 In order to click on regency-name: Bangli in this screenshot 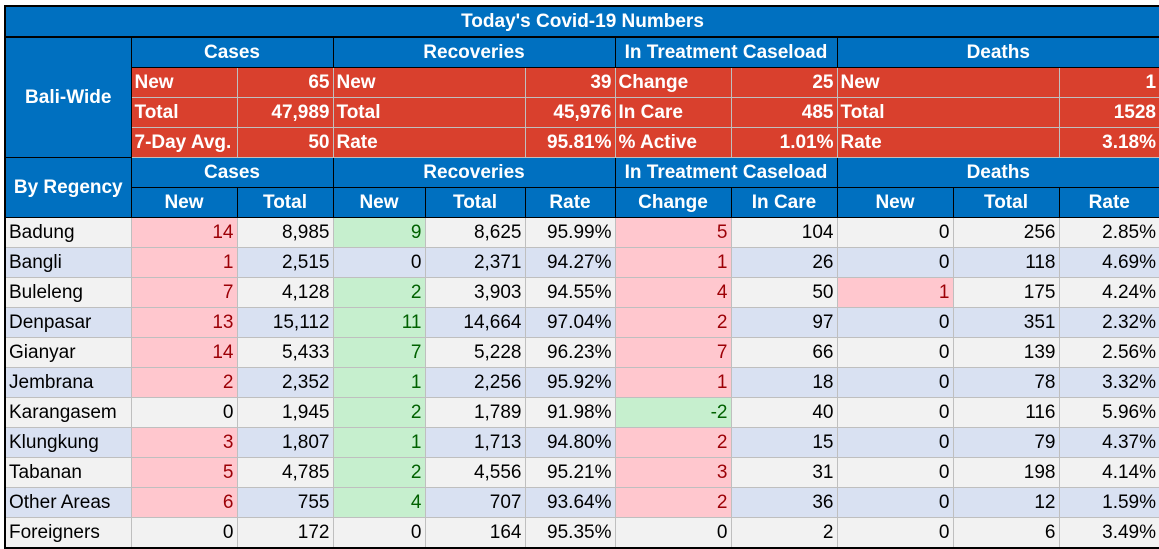, I will do `click(68, 262)`.